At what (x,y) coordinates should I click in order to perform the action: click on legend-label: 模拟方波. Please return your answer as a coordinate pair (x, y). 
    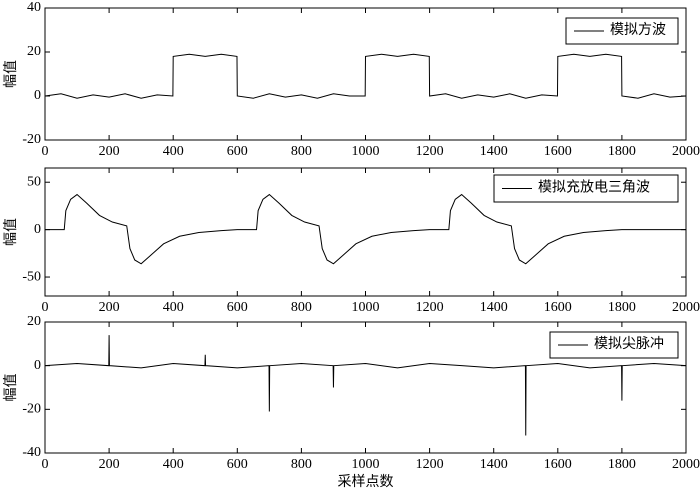
    Looking at the image, I should click on (638, 30).